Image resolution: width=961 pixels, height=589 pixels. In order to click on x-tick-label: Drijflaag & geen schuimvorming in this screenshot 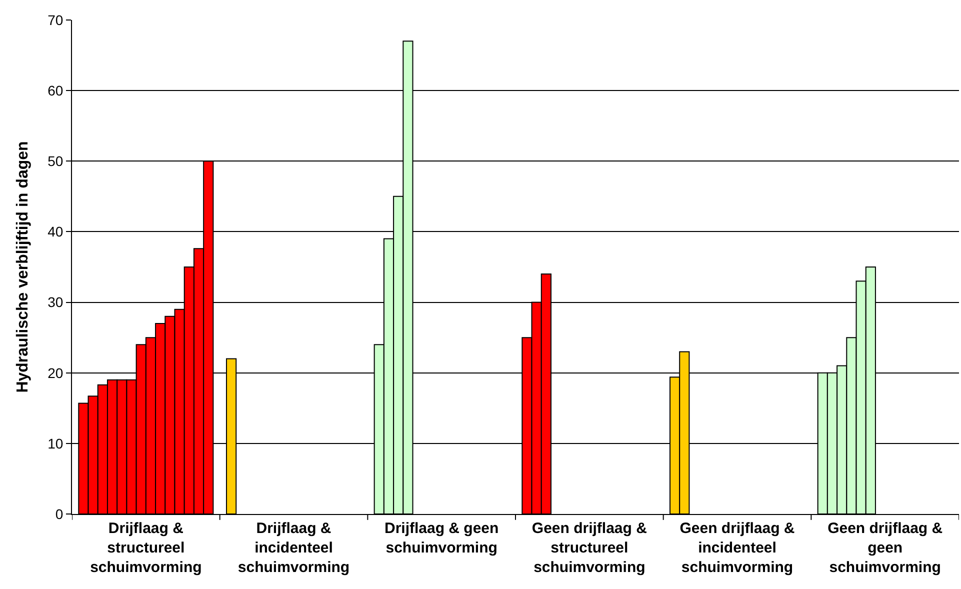, I will do `click(441, 538)`.